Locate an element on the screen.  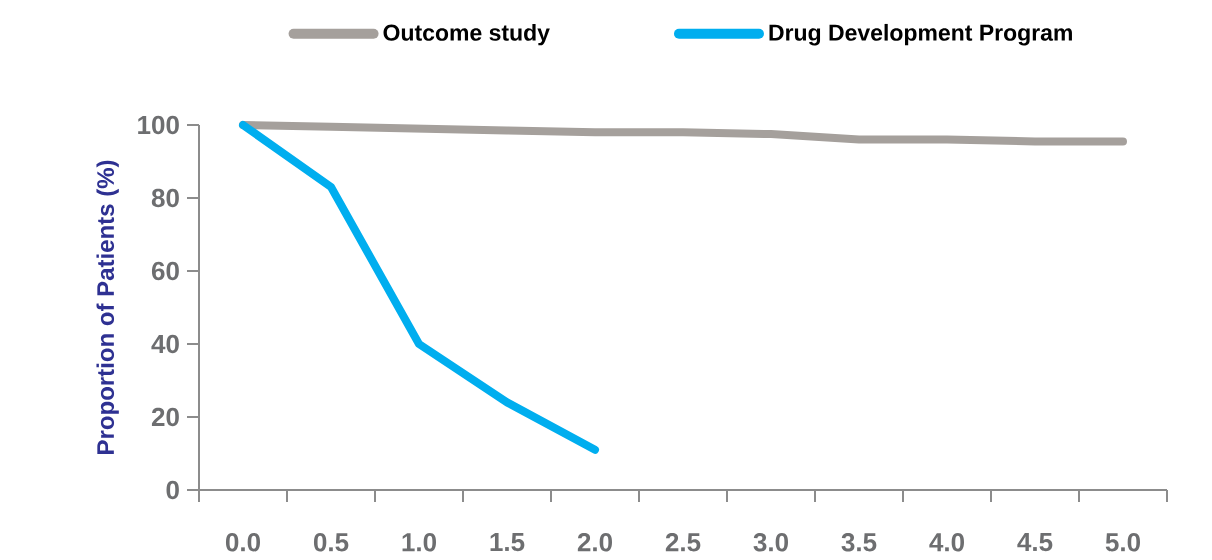
y-tick-label: 0 is located at coordinates (172, 490).